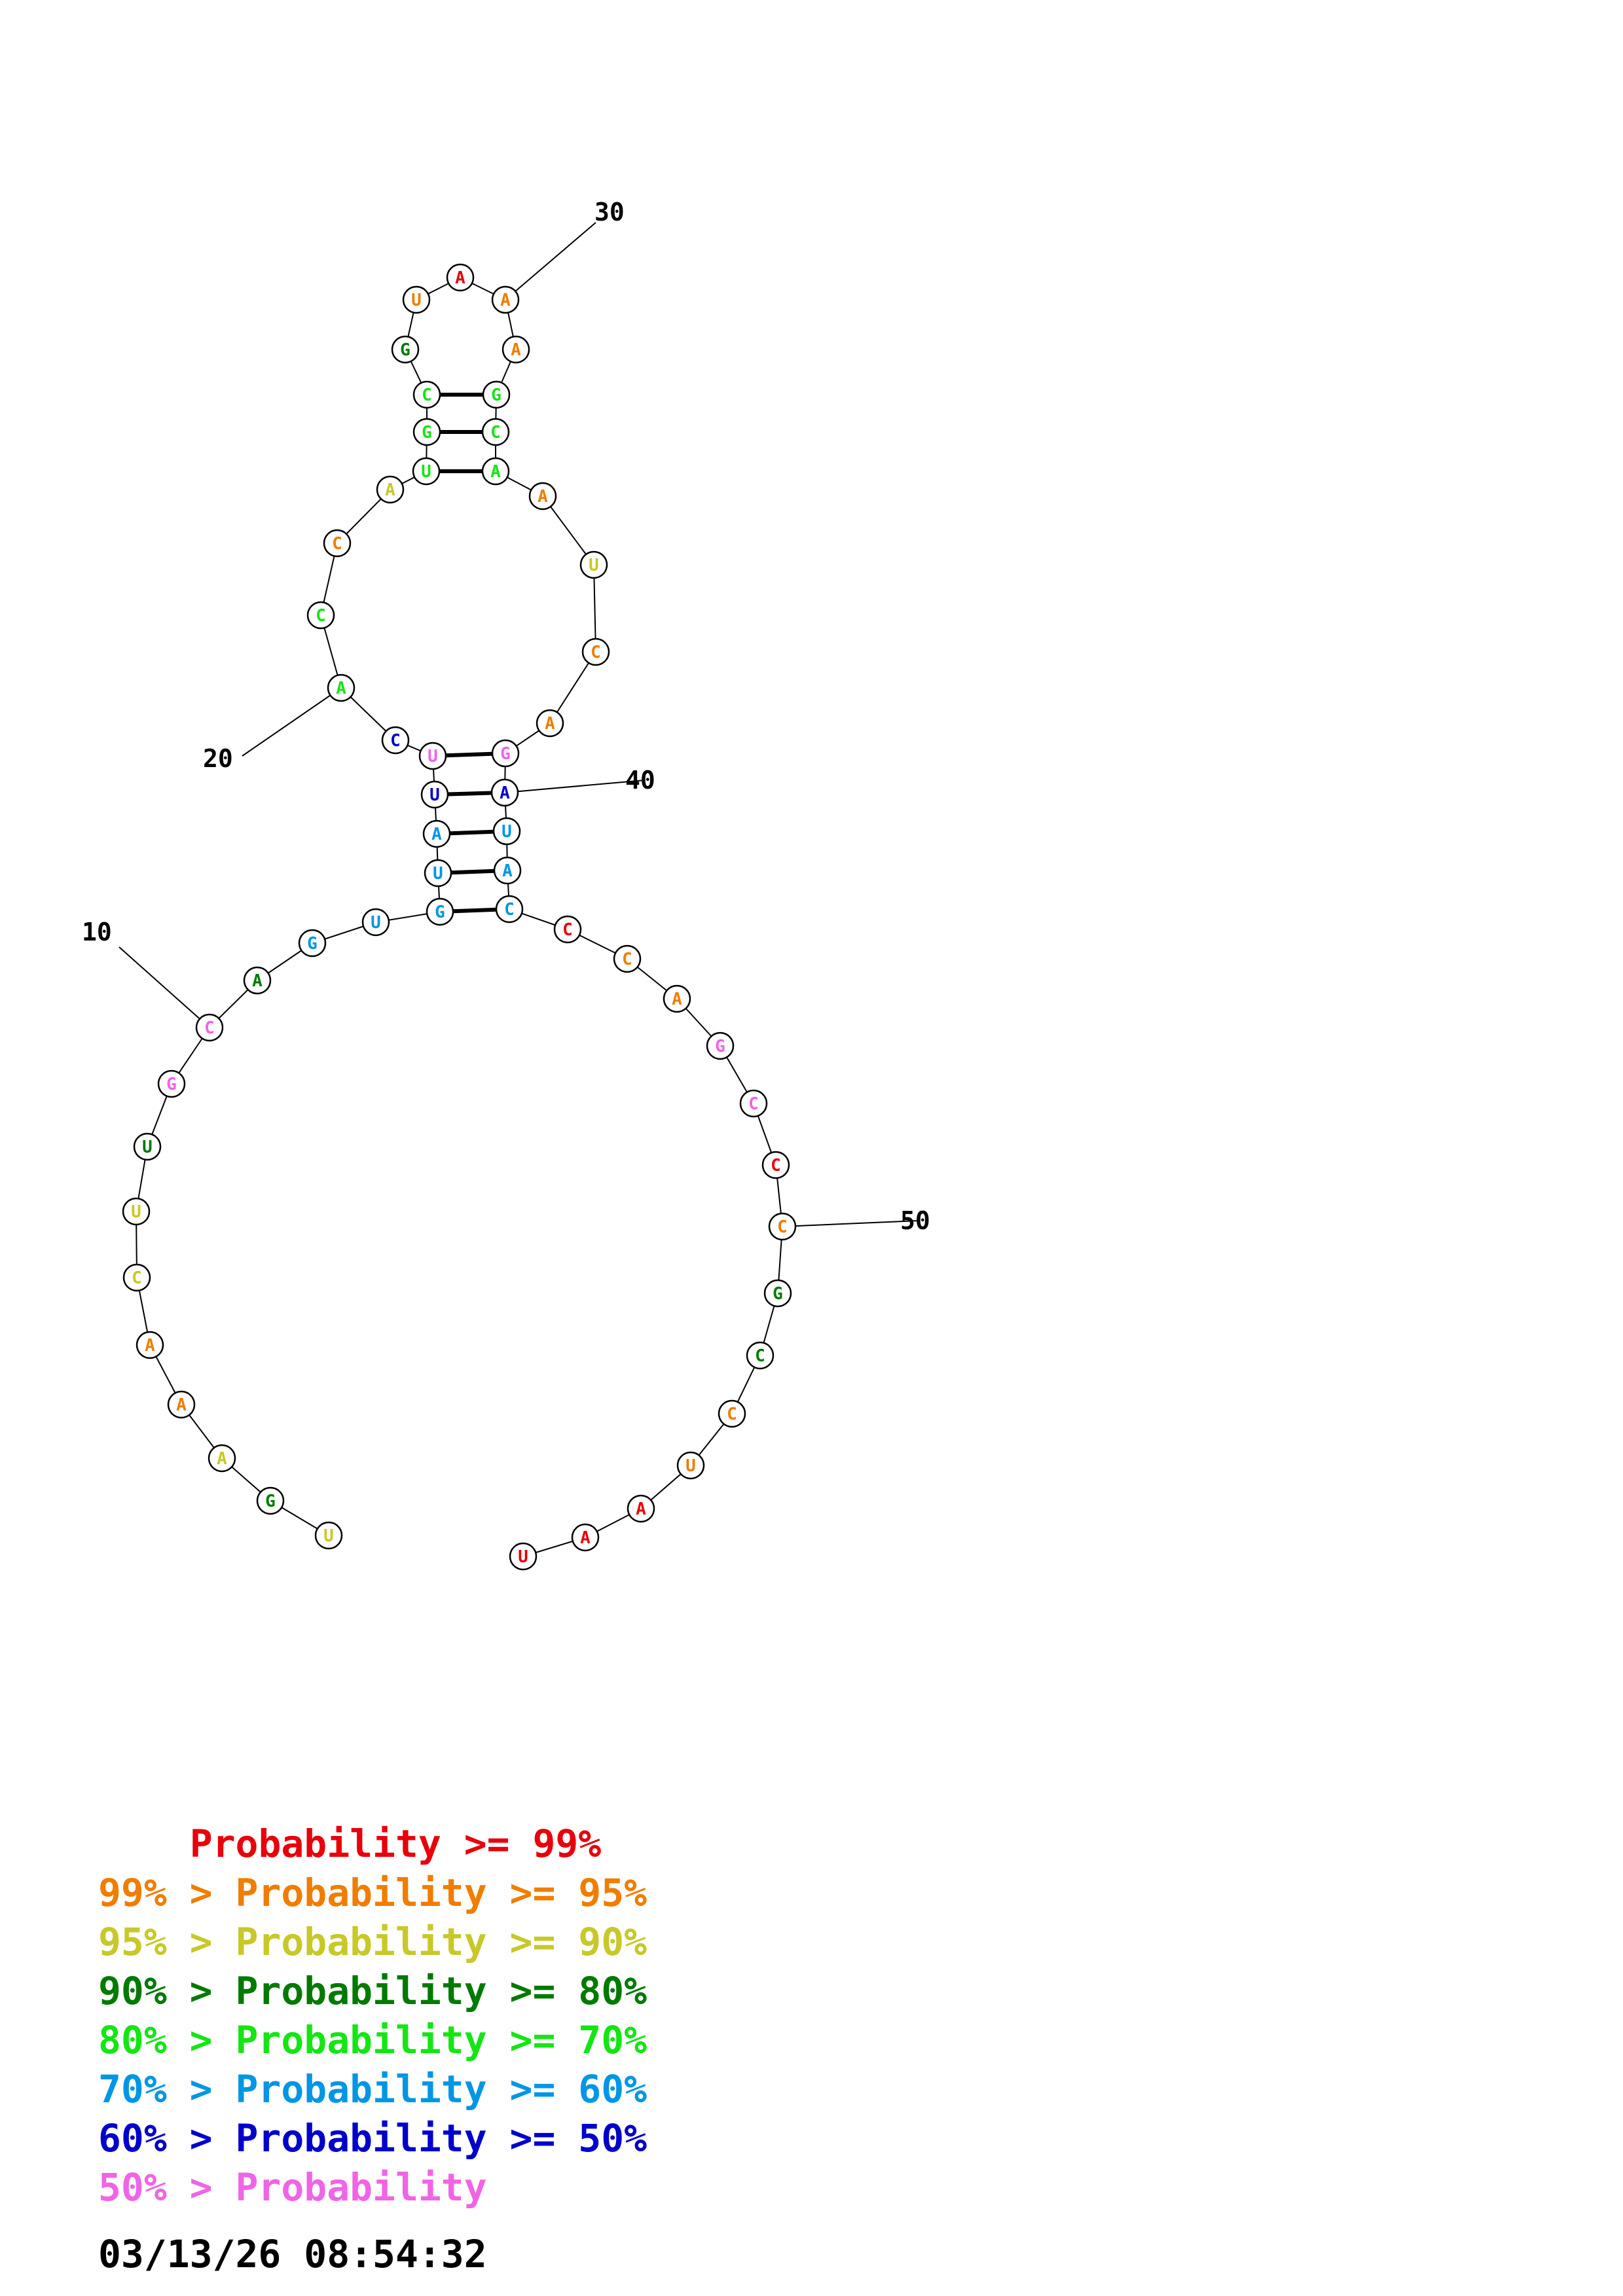  What do you see at coordinates (542, 496) in the screenshot?
I see `nucleotide-35: A` at bounding box center [542, 496].